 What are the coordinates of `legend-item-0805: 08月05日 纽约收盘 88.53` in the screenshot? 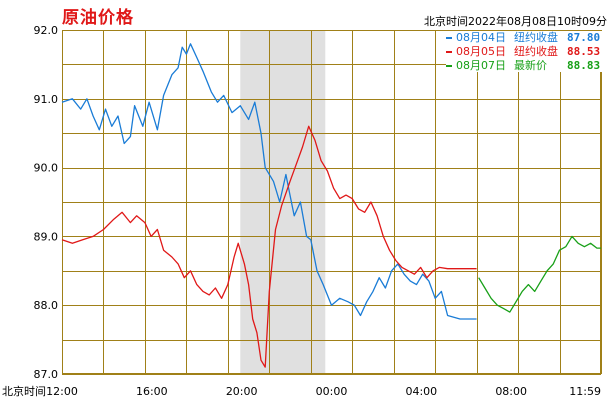 It's located at (524, 52).